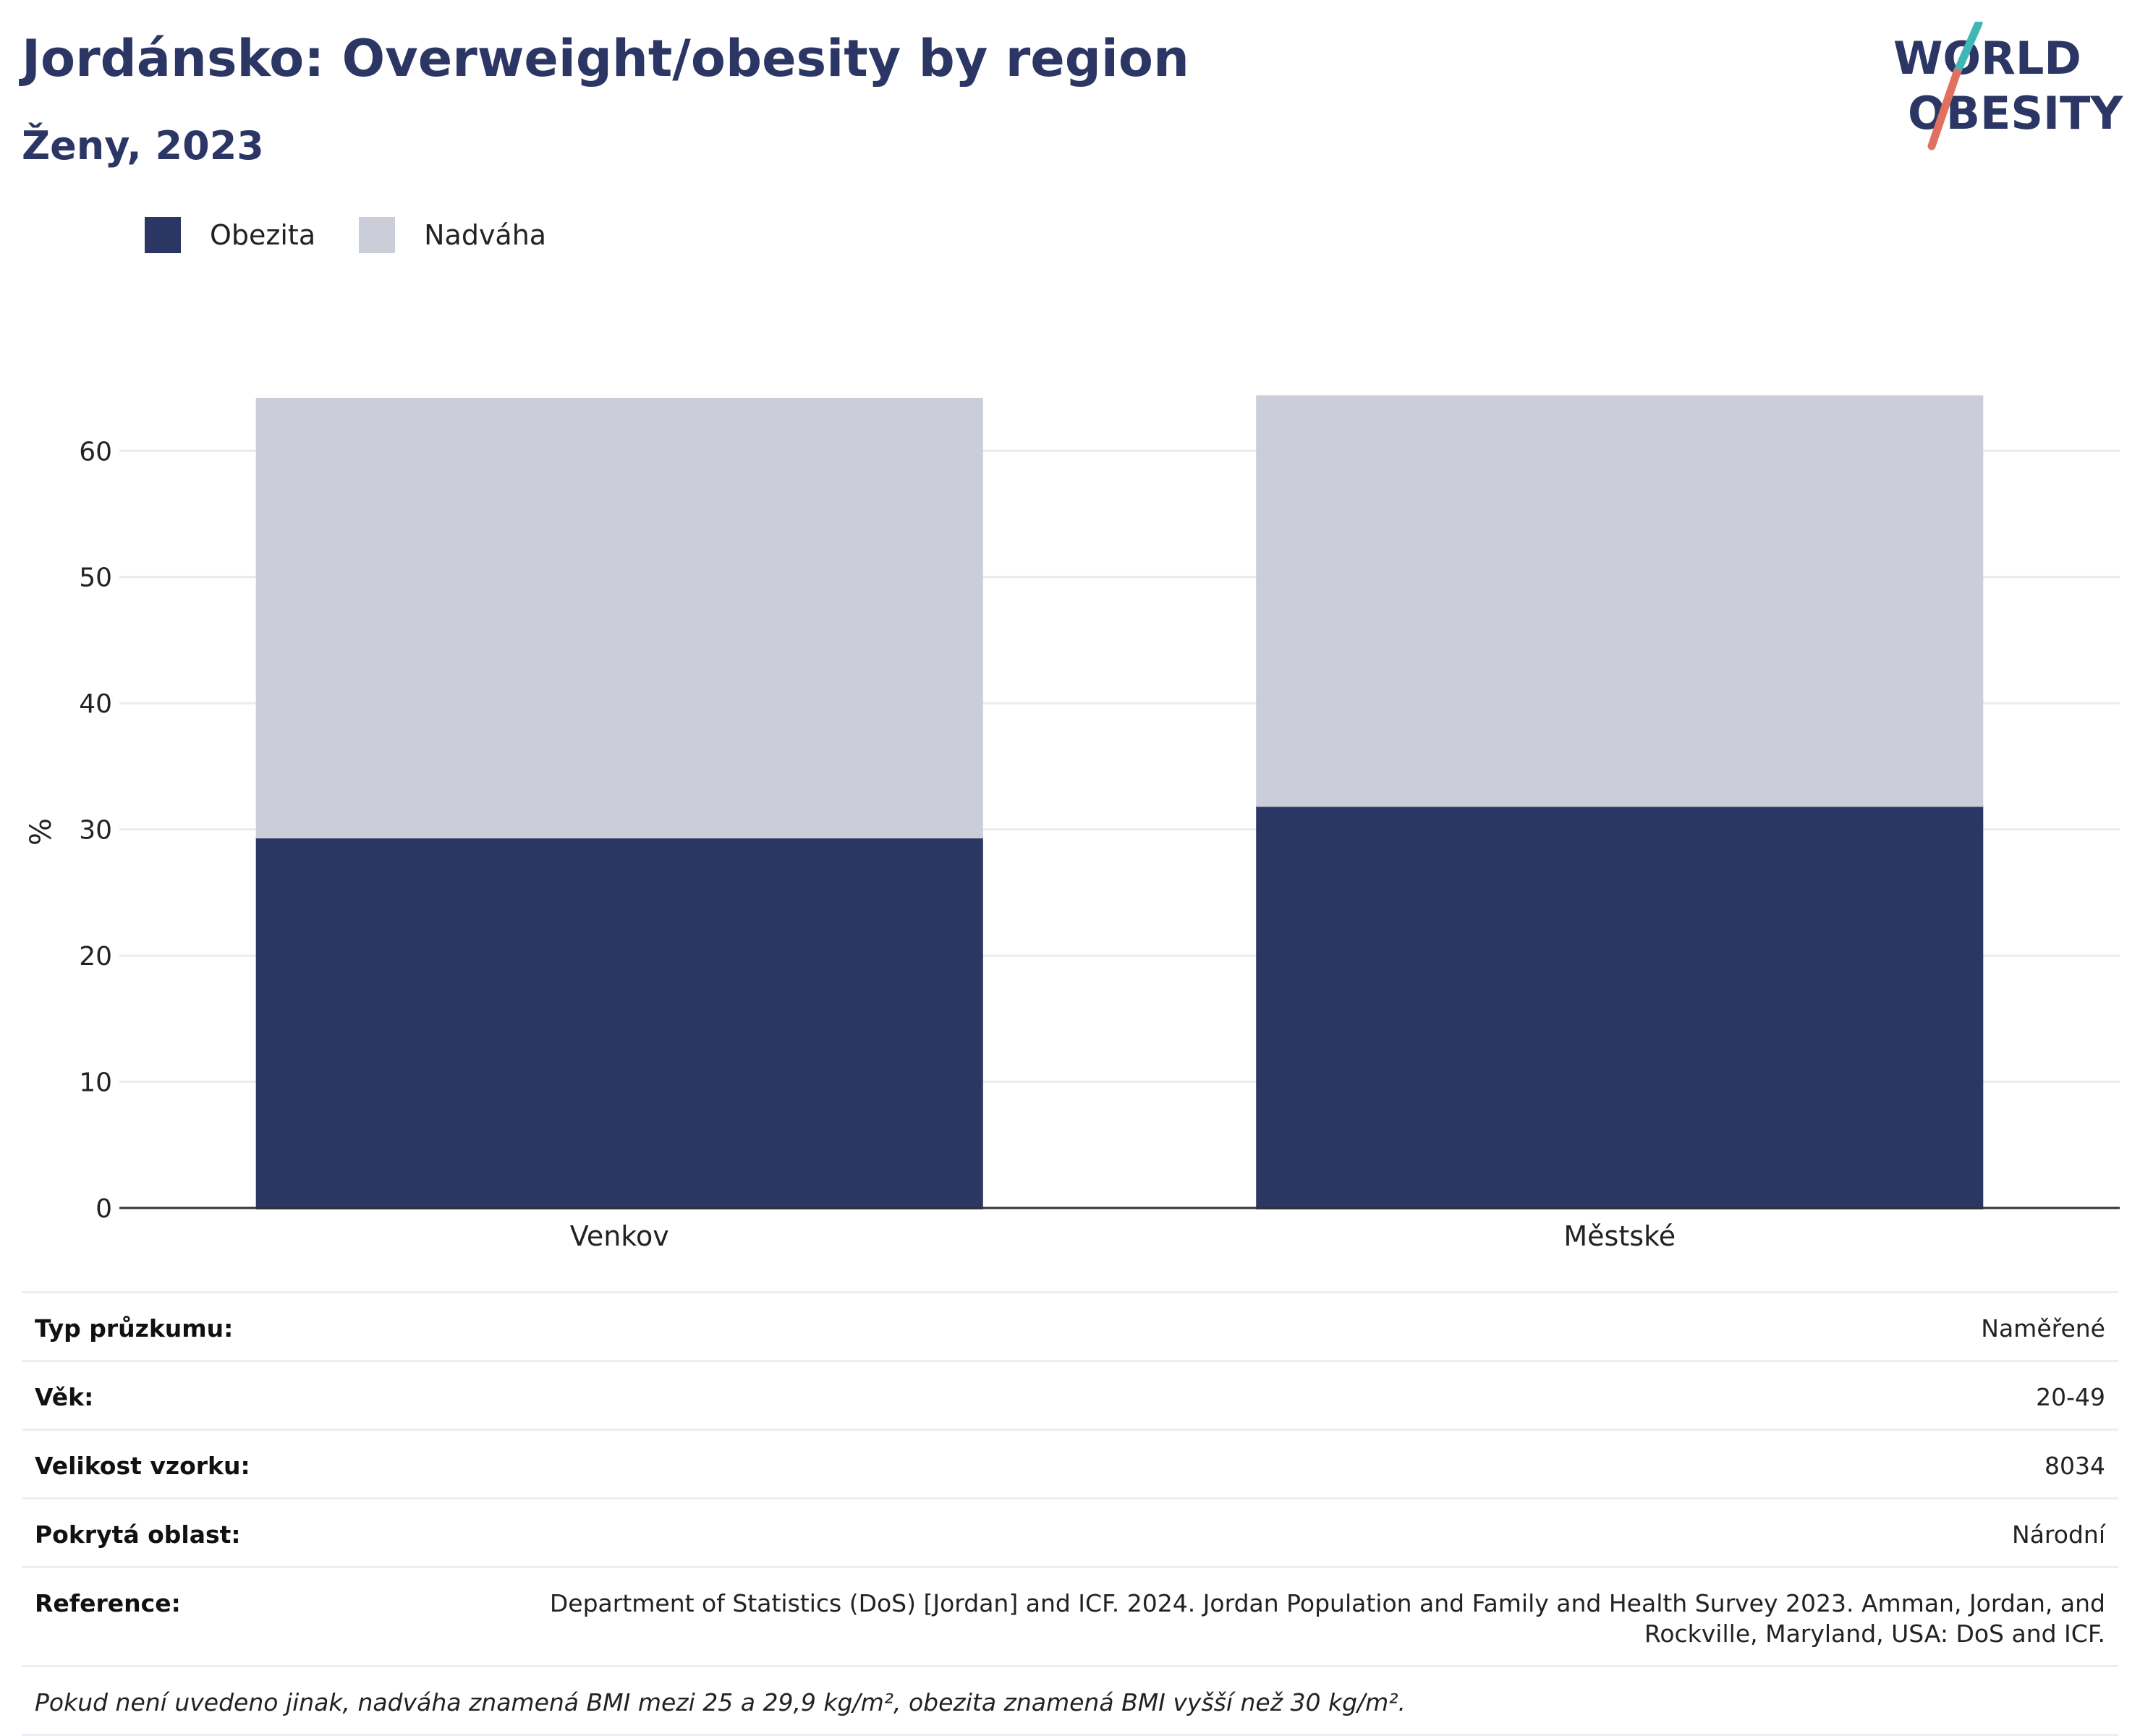 The image size is (2140, 1736). What do you see at coordinates (2075, 1466) in the screenshot?
I see `meta-value: 8034` at bounding box center [2075, 1466].